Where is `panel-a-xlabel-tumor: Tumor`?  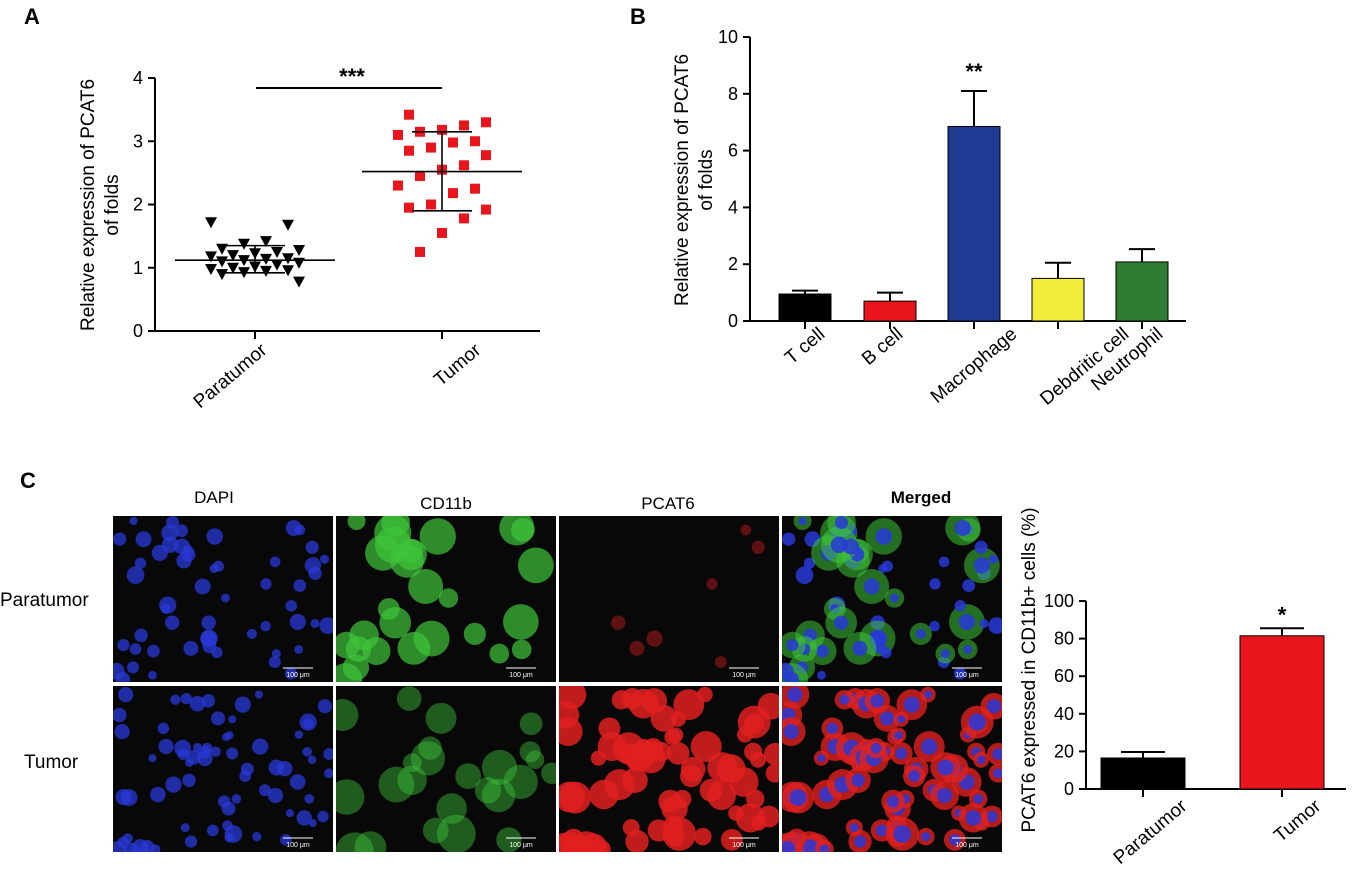
panel-a-xlabel-tumor: Tumor is located at coordinates (458, 364).